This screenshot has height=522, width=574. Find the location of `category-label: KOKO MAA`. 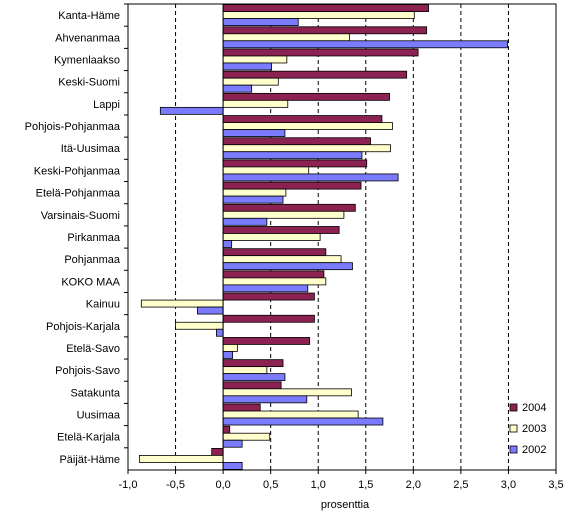

category-label: KOKO MAA is located at coordinates (90, 282).